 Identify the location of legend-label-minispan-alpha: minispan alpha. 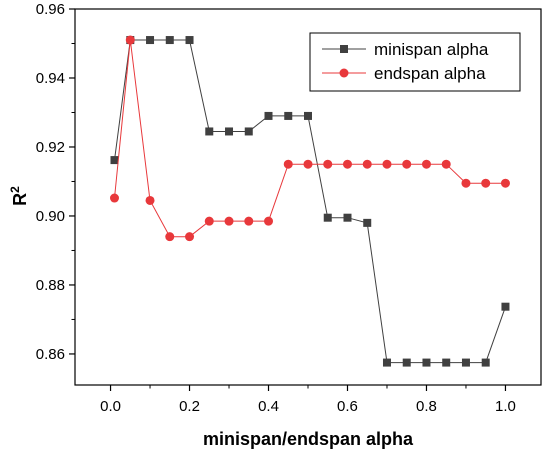
(431, 49).